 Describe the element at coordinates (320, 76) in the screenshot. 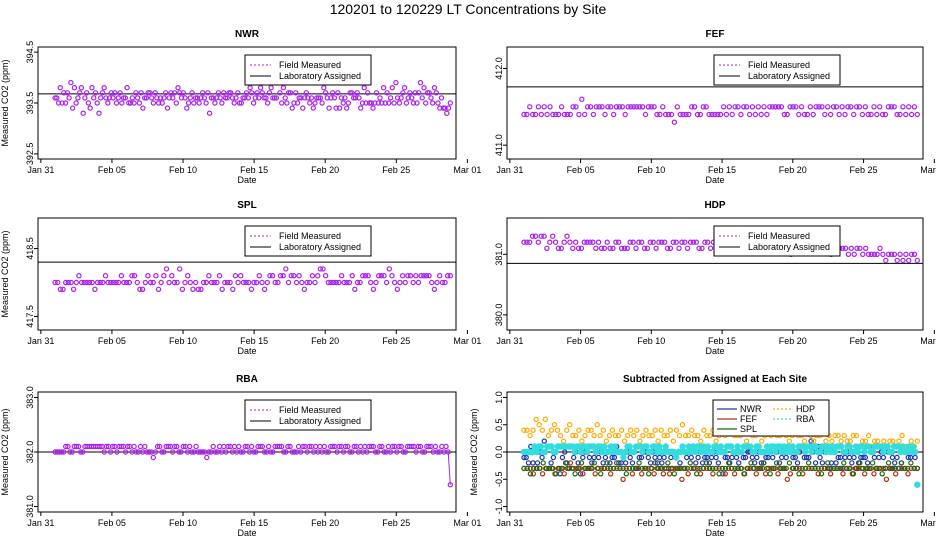

I see `legend-label-assigned: Laboratory Assigned` at that location.